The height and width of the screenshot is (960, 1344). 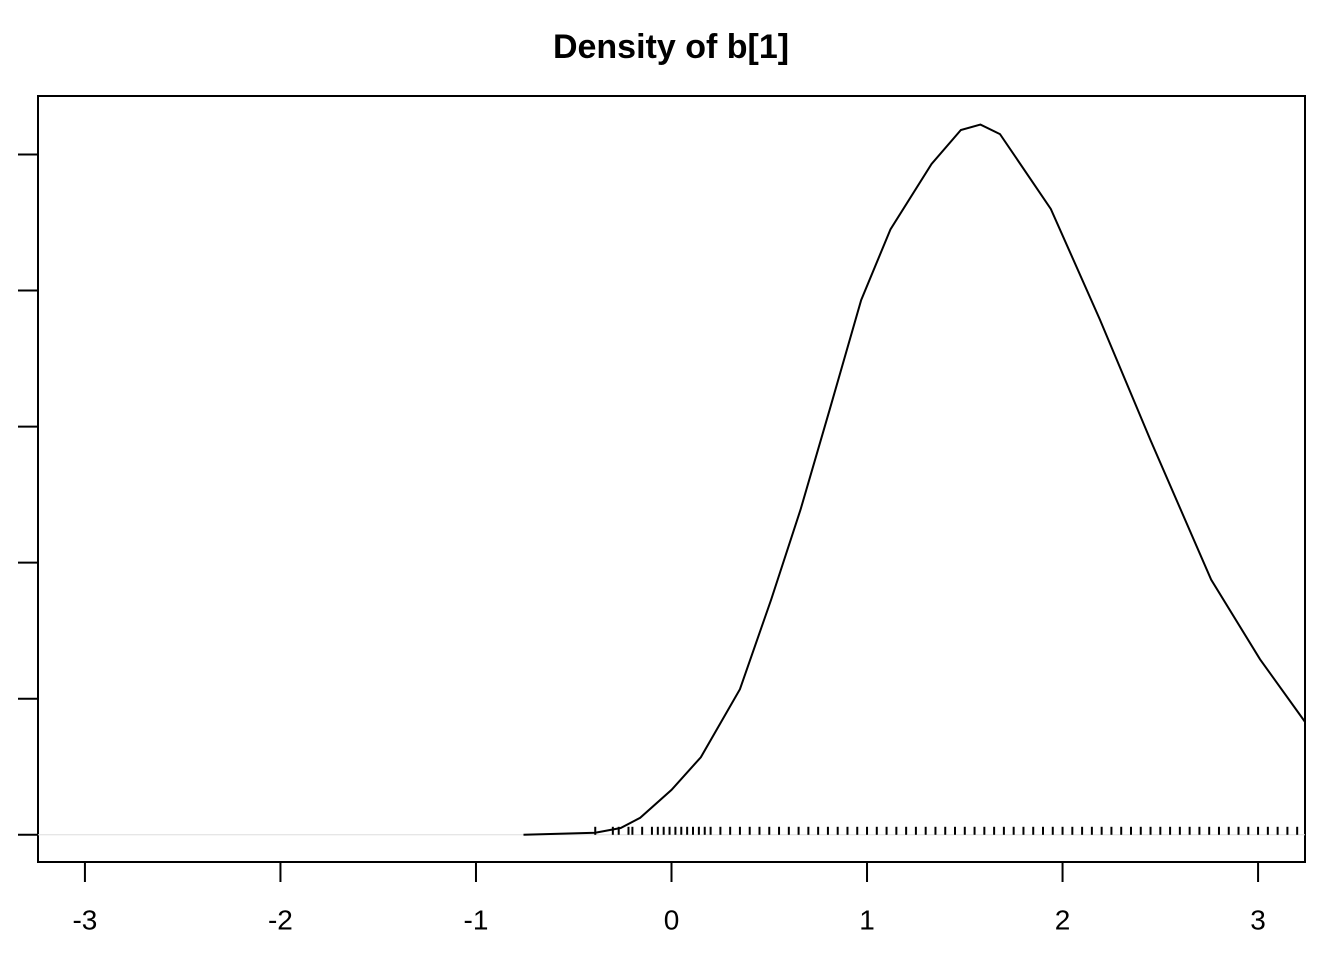 What do you see at coordinates (476, 919) in the screenshot?
I see `x-tick-label: -1` at bounding box center [476, 919].